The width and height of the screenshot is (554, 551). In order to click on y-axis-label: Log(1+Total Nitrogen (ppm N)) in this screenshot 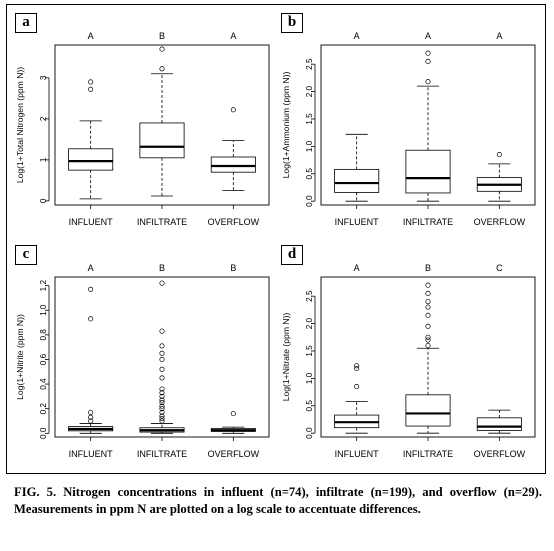, I will do `click(20, 125)`.